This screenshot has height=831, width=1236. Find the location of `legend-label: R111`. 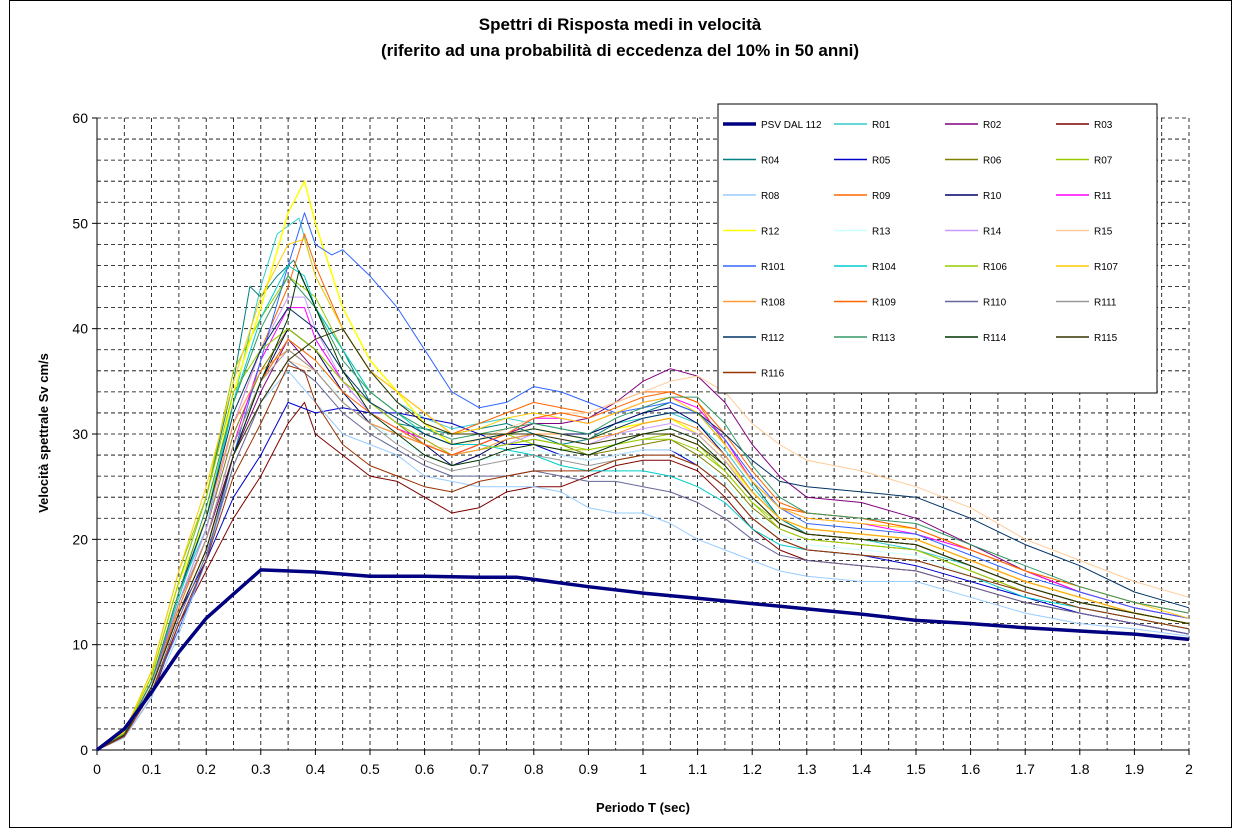

legend-label: R111 is located at coordinates (1105, 303).